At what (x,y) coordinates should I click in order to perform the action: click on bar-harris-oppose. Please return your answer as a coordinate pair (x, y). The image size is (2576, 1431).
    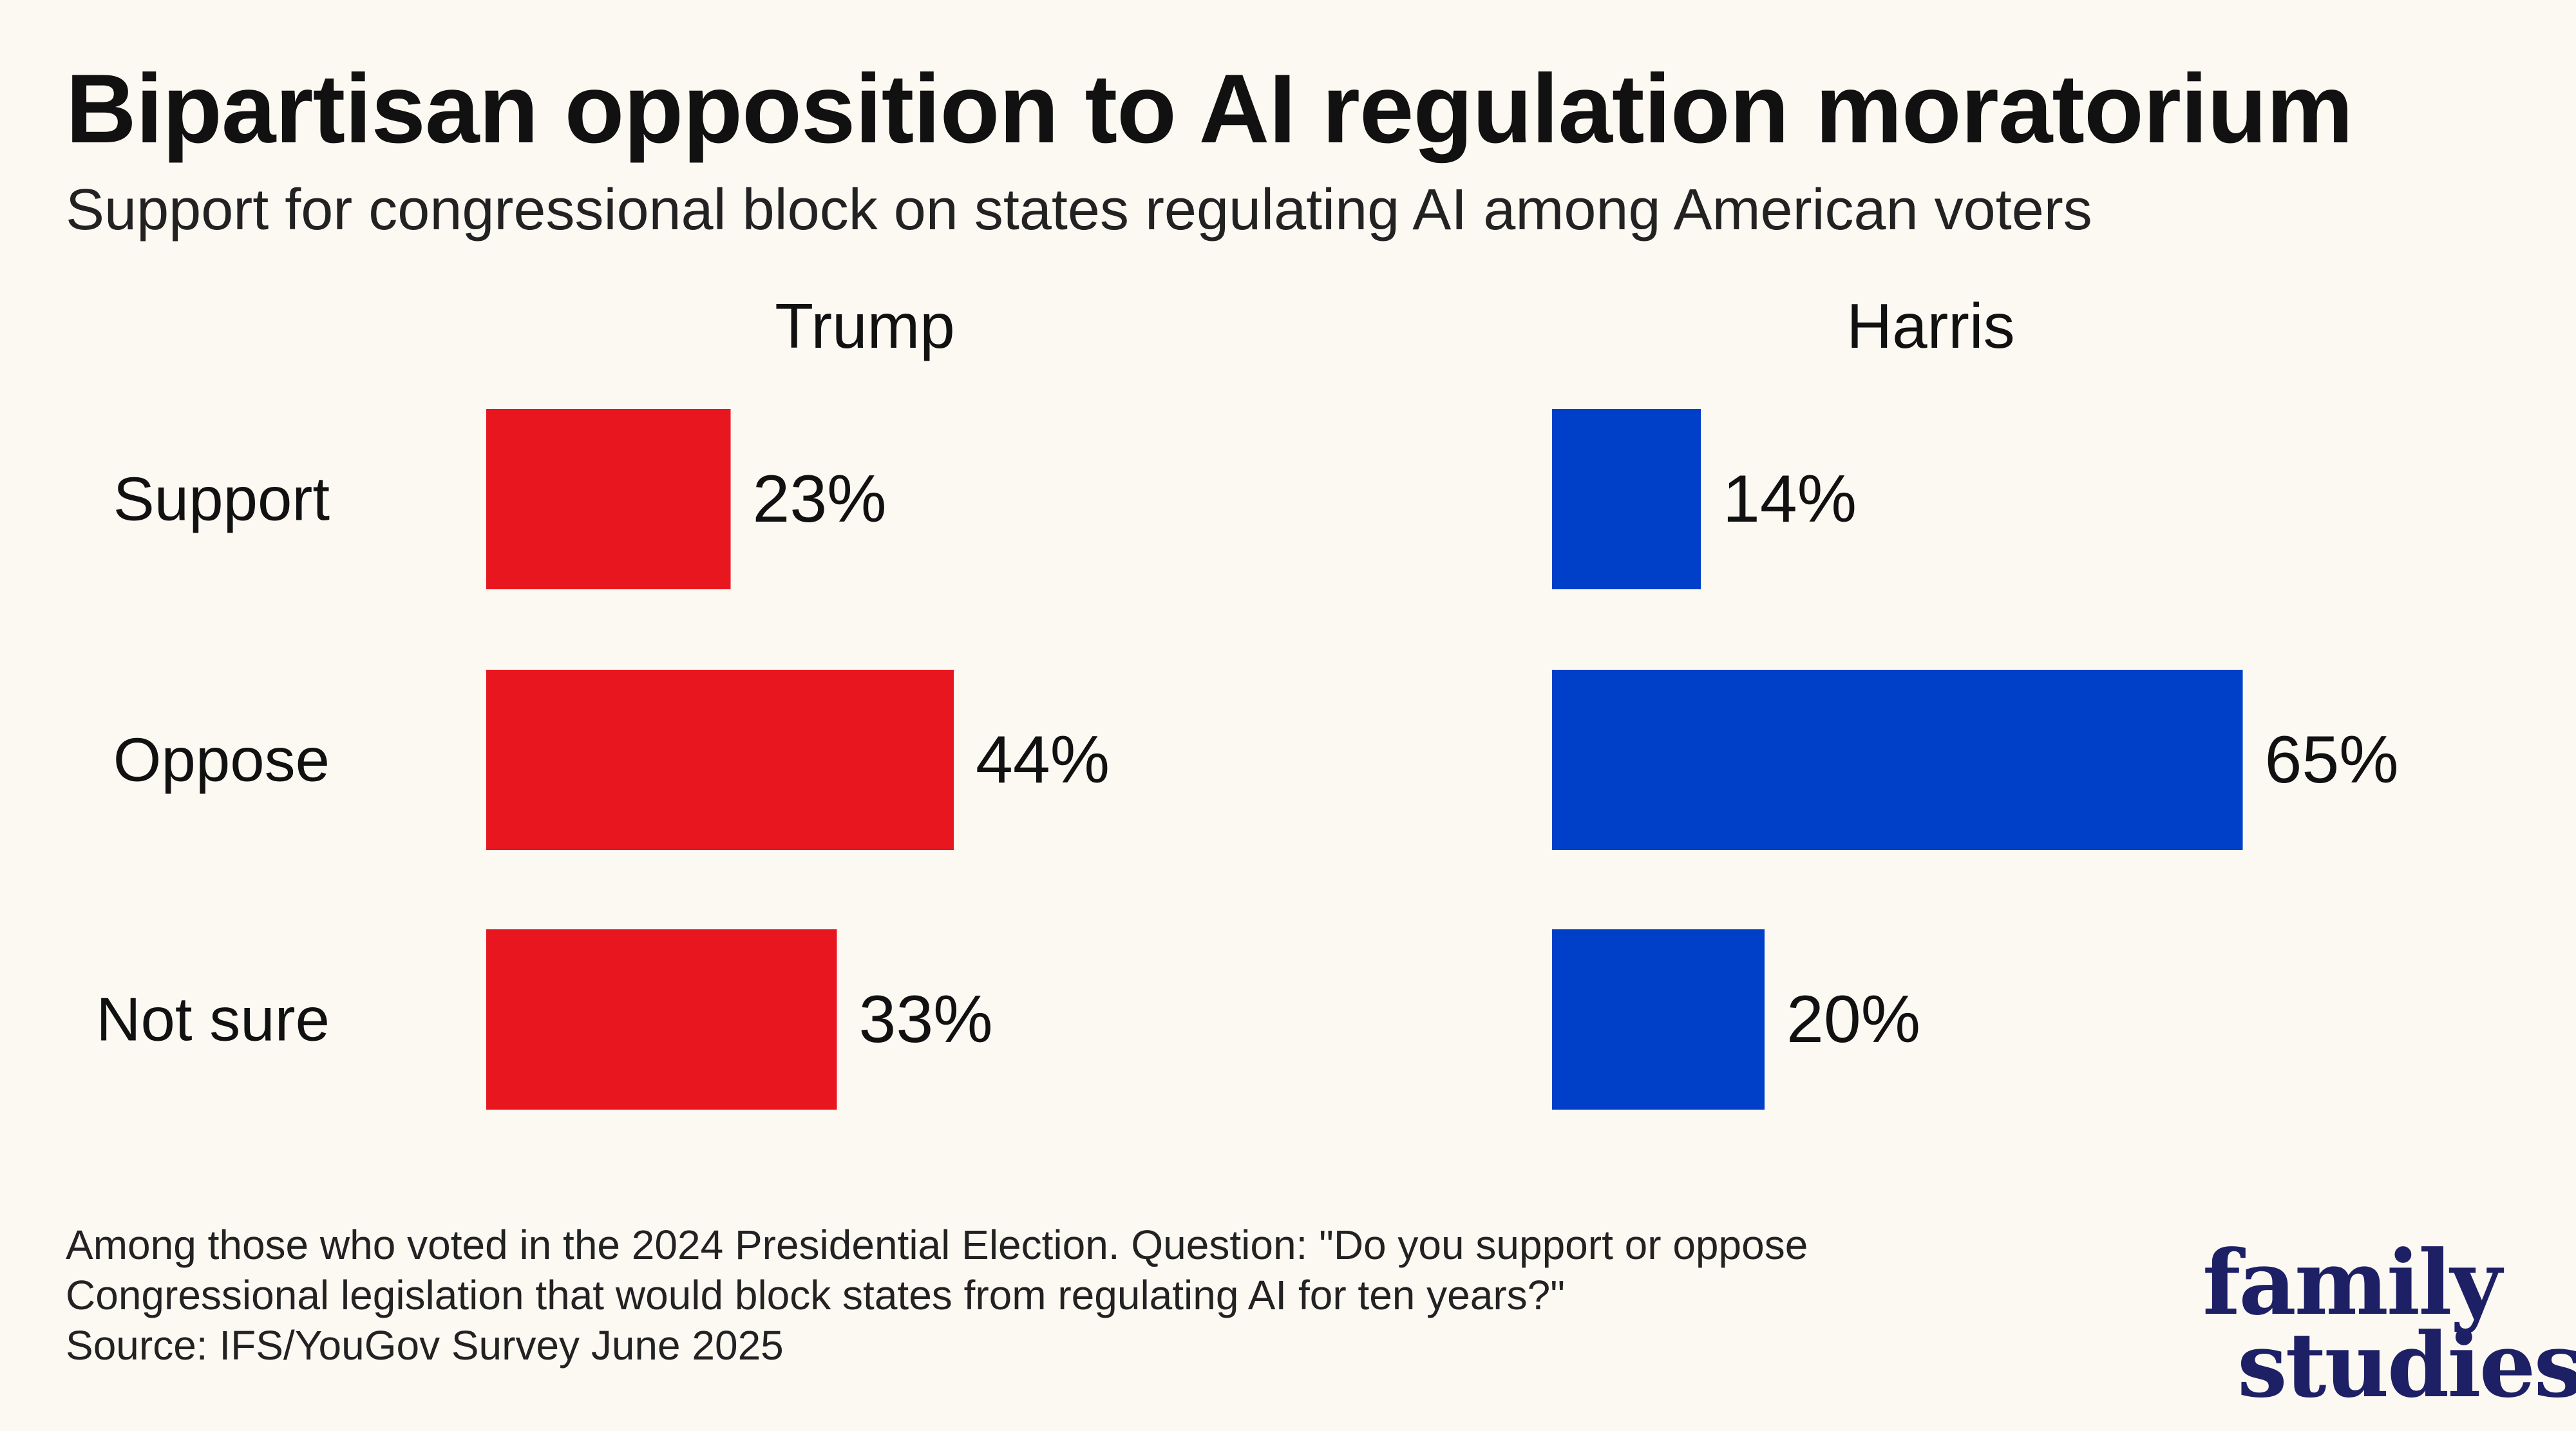
    Looking at the image, I should click on (1898, 760).